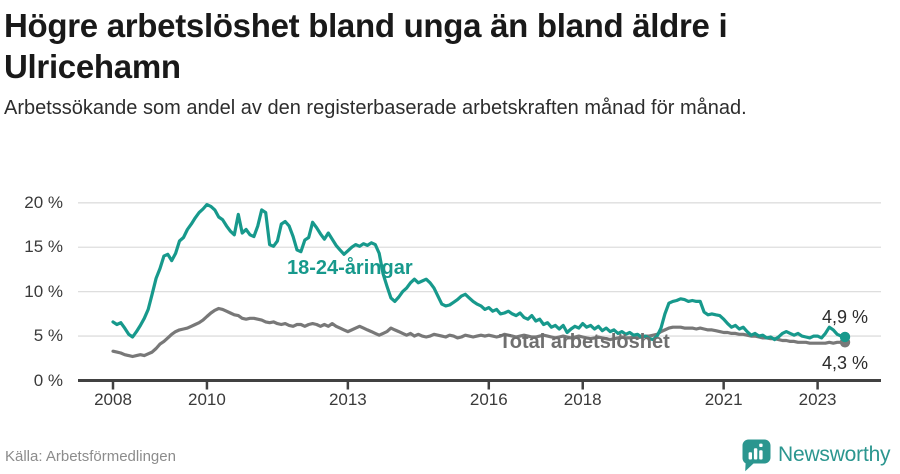 The width and height of the screenshot is (900, 474). Describe the element at coordinates (479, 332) in the screenshot. I see `total-line` at that location.